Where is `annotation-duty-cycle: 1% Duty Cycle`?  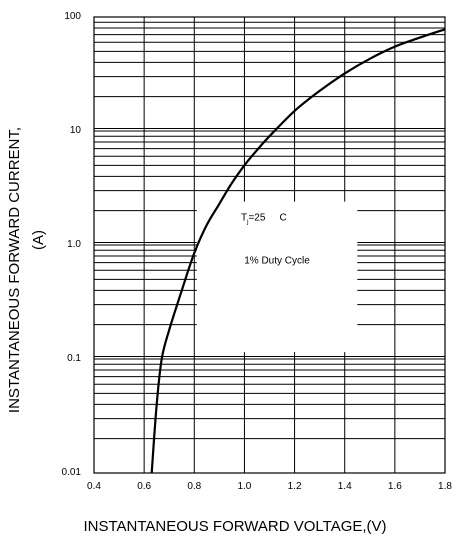 annotation-duty-cycle: 1% Duty Cycle is located at coordinates (277, 261).